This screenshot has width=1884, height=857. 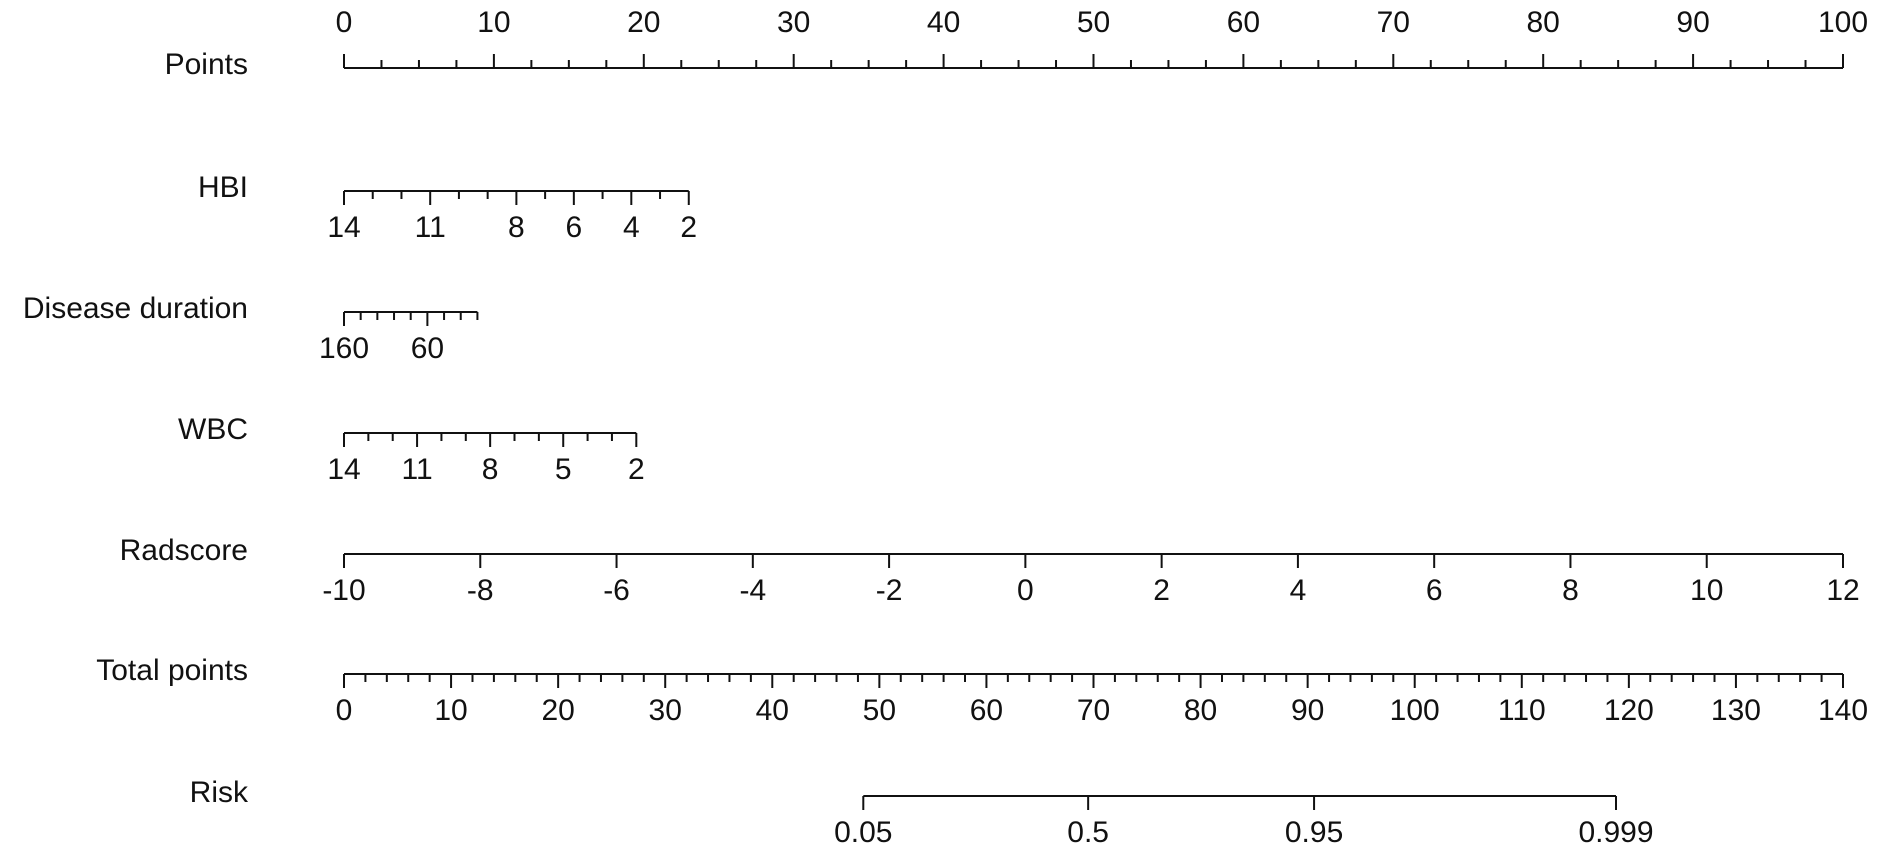 I want to click on axis-name: Total points, so click(x=172, y=670).